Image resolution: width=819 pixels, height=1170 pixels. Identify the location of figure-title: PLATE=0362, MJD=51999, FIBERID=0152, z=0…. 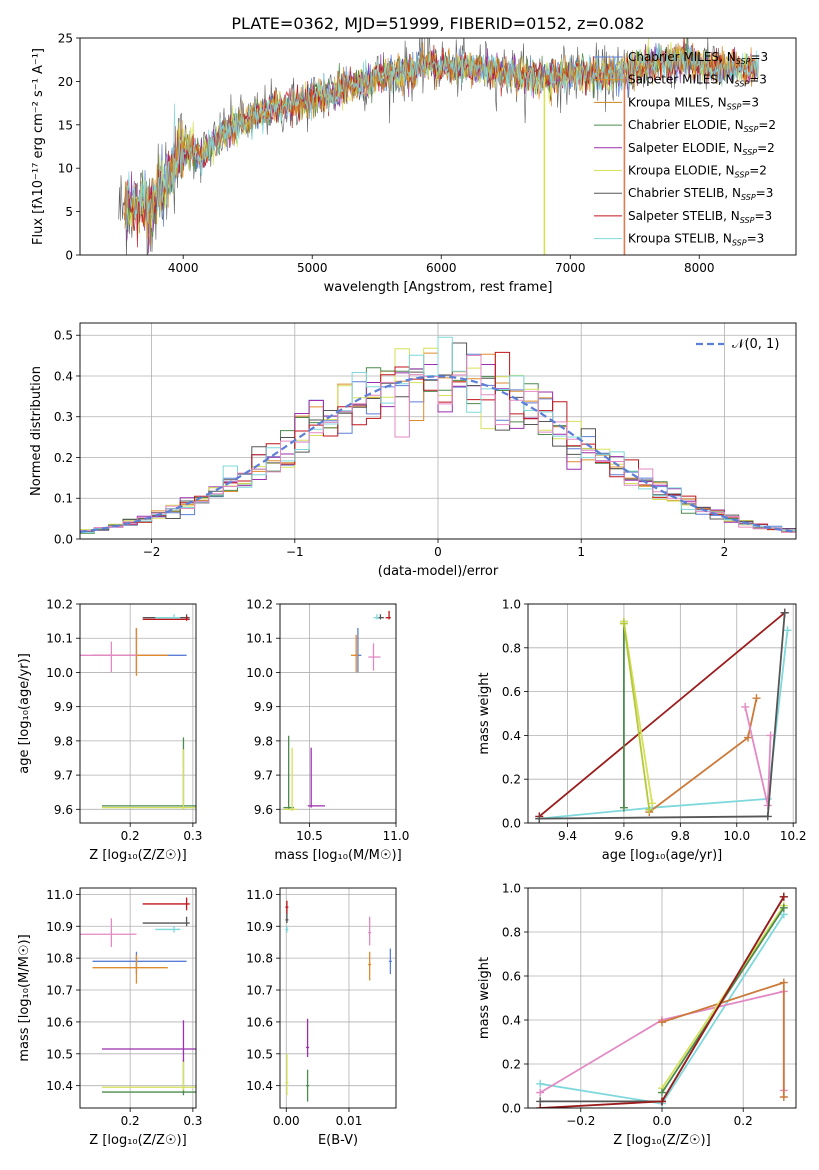
(437, 23).